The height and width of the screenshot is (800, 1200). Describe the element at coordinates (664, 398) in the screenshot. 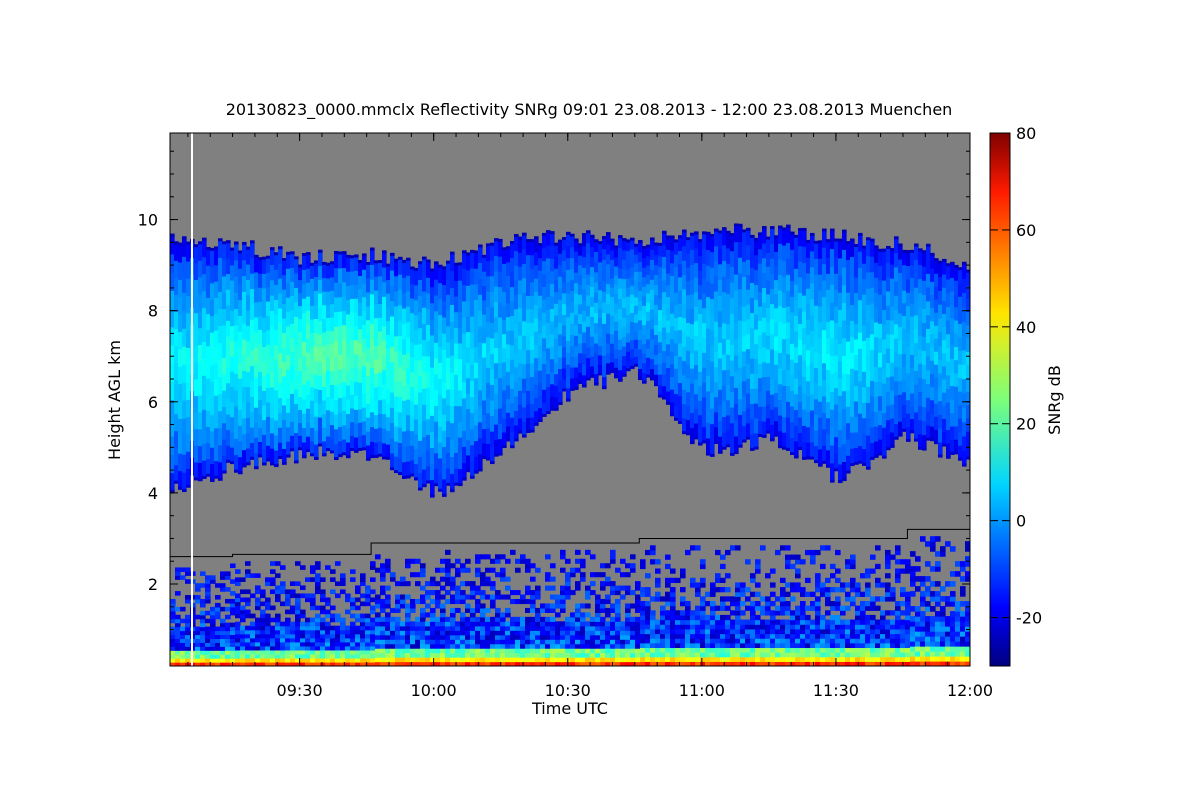

I see `cloud-base-edge` at that location.